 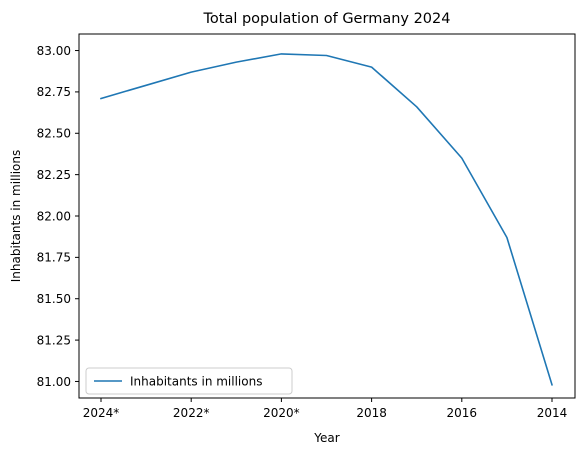 I want to click on y-tick-label: 82.00, so click(x=54, y=216).